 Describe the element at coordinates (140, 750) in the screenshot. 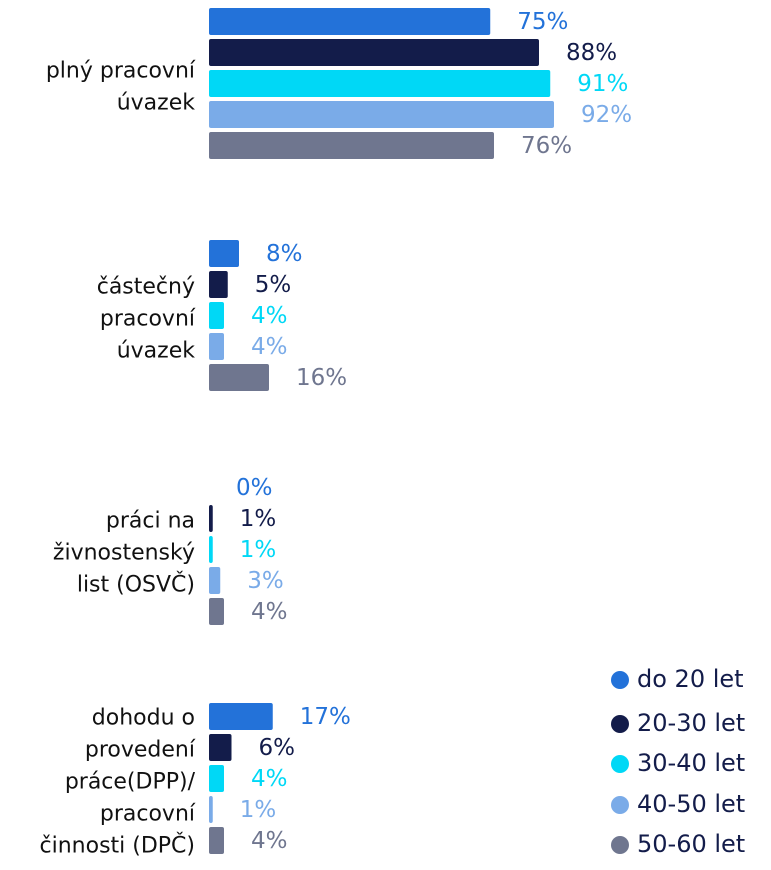

I see `category-label: provedení` at that location.